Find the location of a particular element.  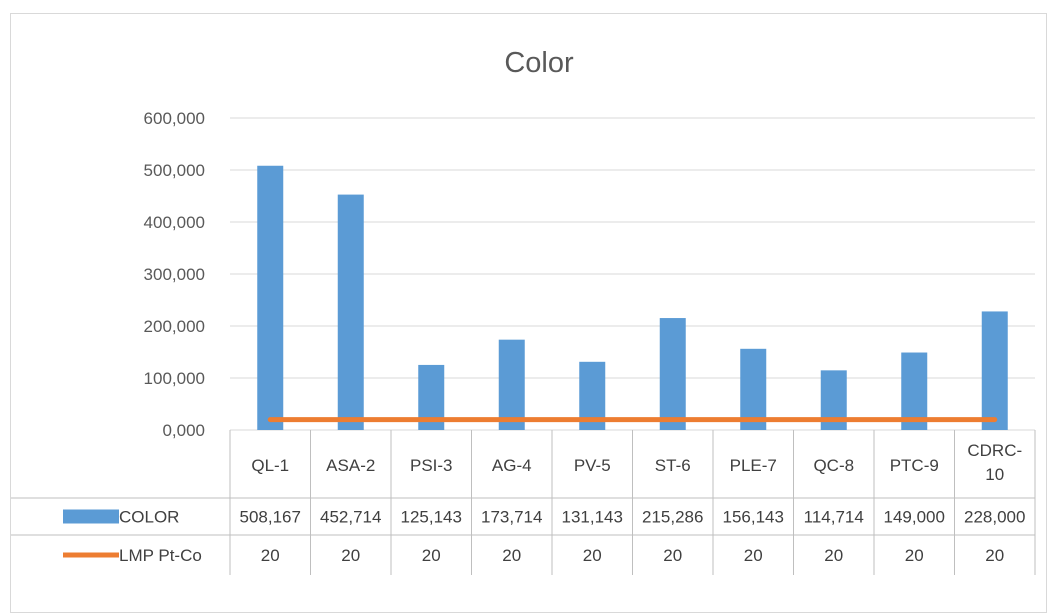

y-tick-label: 0,000 is located at coordinates (183, 430).